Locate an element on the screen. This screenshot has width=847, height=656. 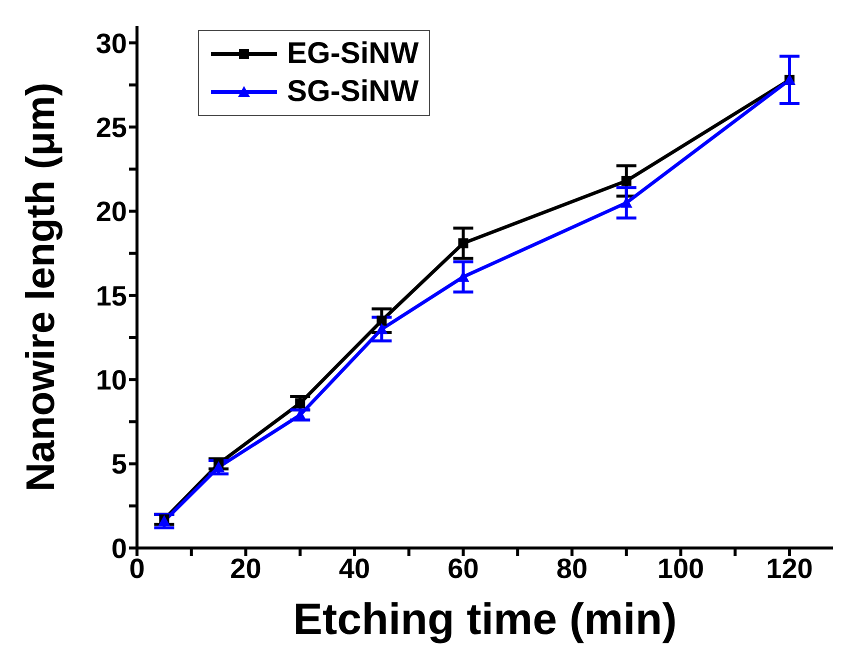
y-tick-label: 0 is located at coordinates (119, 548).